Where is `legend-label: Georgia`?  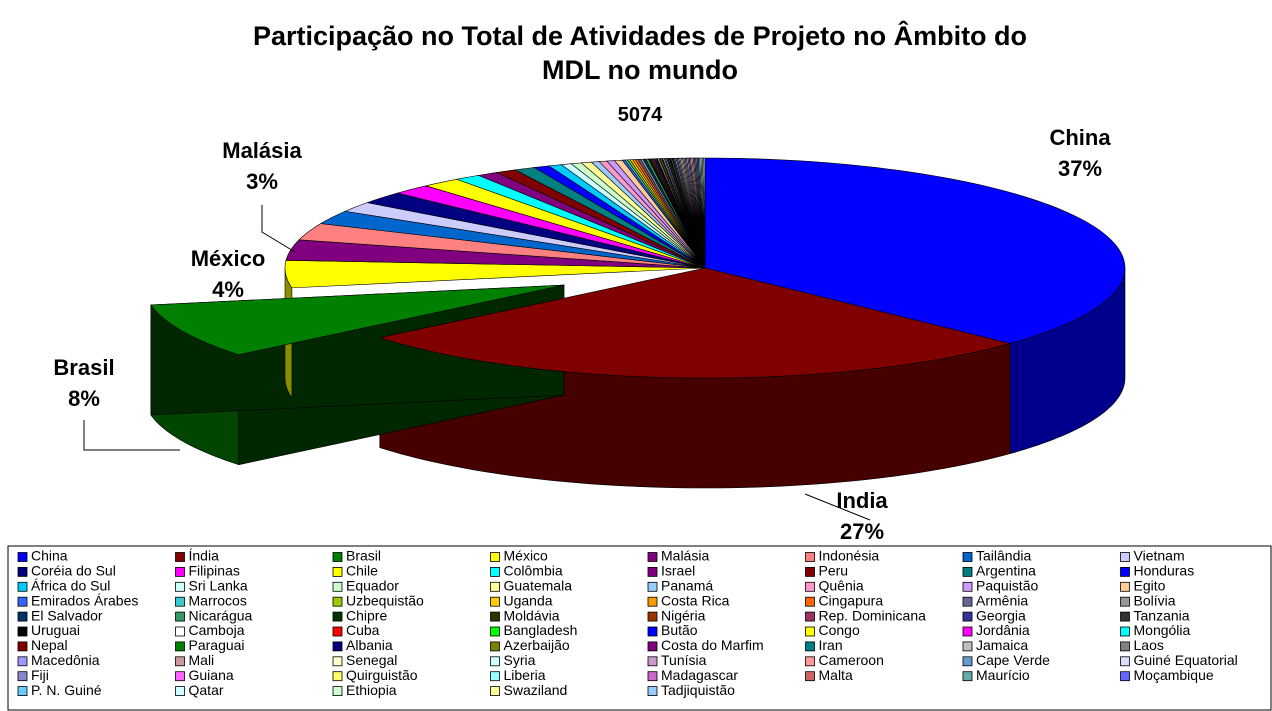
legend-label: Georgia is located at coordinates (1001, 615).